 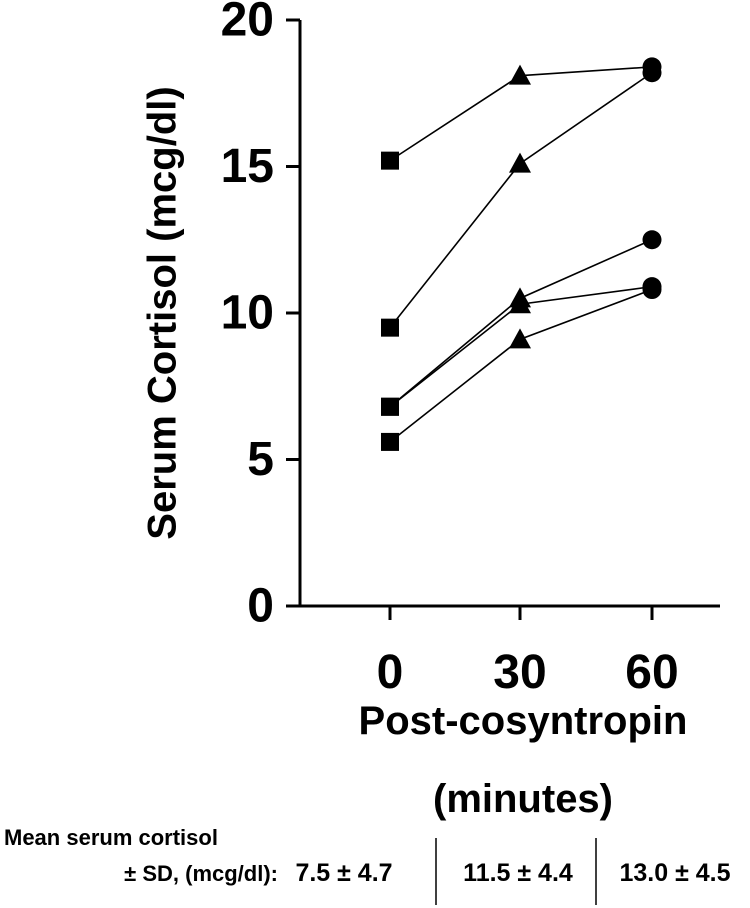 What do you see at coordinates (390, 672) in the screenshot?
I see `x-tick-label: 0` at bounding box center [390, 672].